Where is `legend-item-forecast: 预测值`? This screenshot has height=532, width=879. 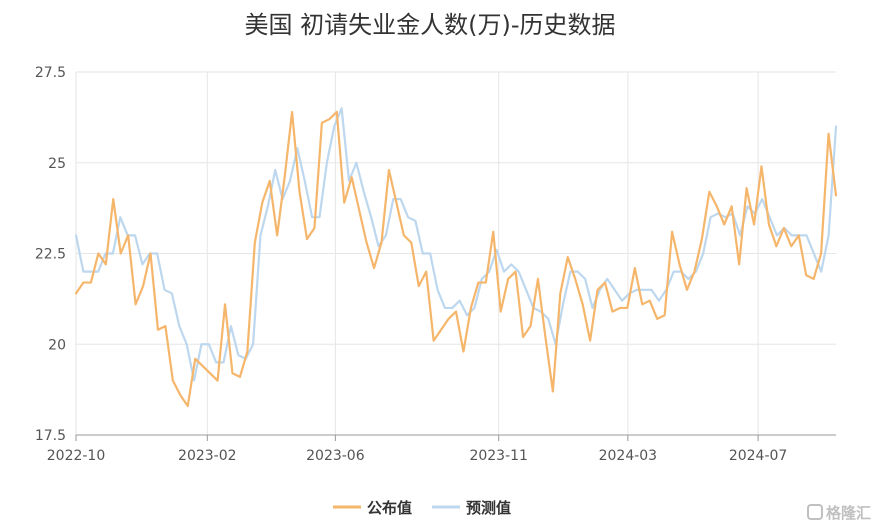
legend-item-forecast: 预测值 is located at coordinates (471, 508).